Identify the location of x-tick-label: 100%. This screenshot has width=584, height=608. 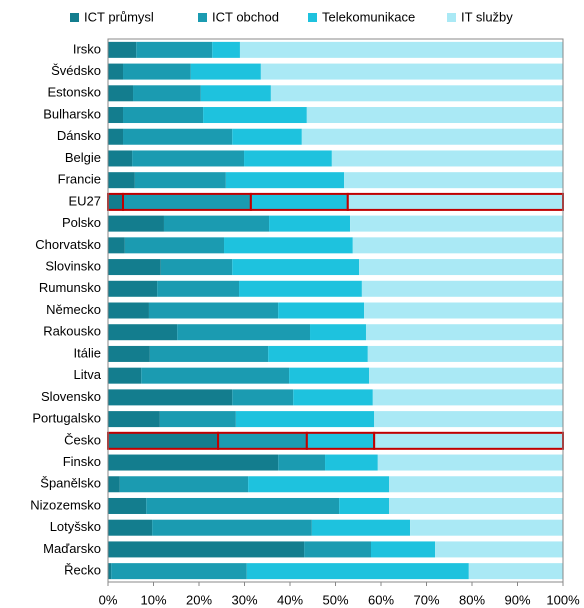
(563, 599).